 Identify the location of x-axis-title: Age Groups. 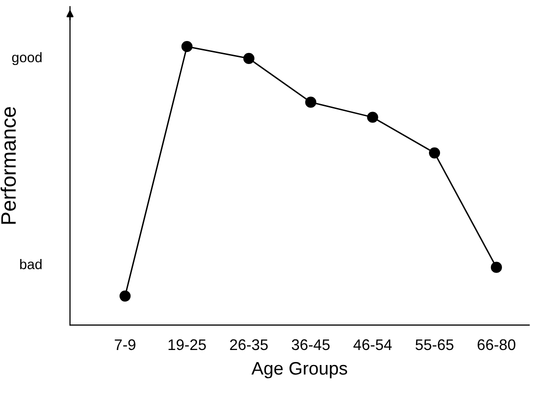
(299, 370).